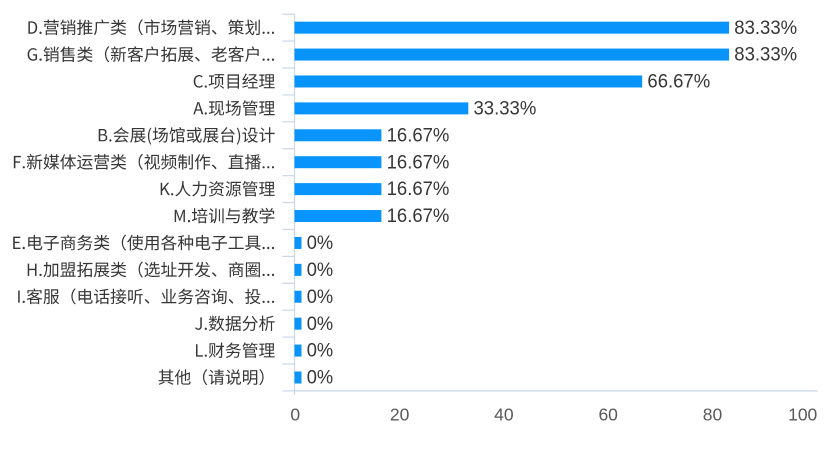 Image resolution: width=831 pixels, height=450 pixels. Describe the element at coordinates (295, 414) in the screenshot. I see `svg-text: 0` at that location.